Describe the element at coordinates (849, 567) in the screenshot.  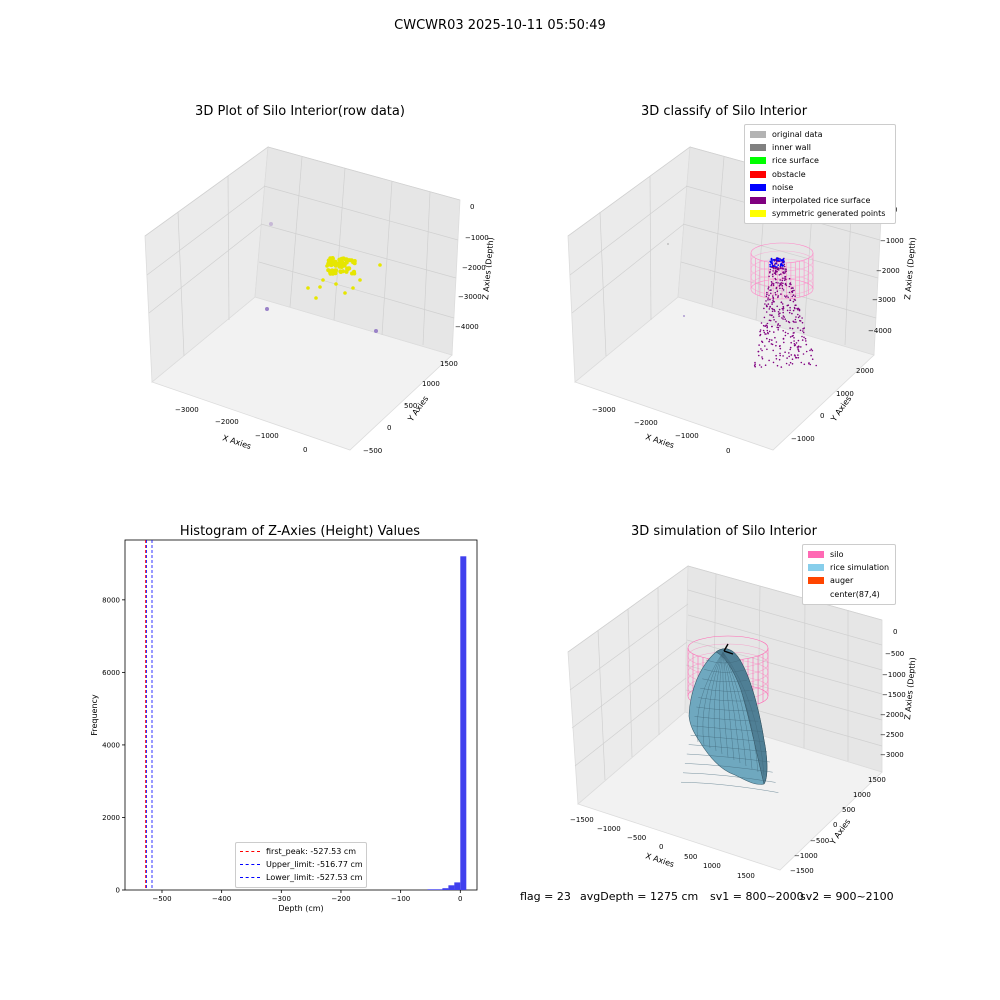
I see `legend-item: rice simulation` at that location.